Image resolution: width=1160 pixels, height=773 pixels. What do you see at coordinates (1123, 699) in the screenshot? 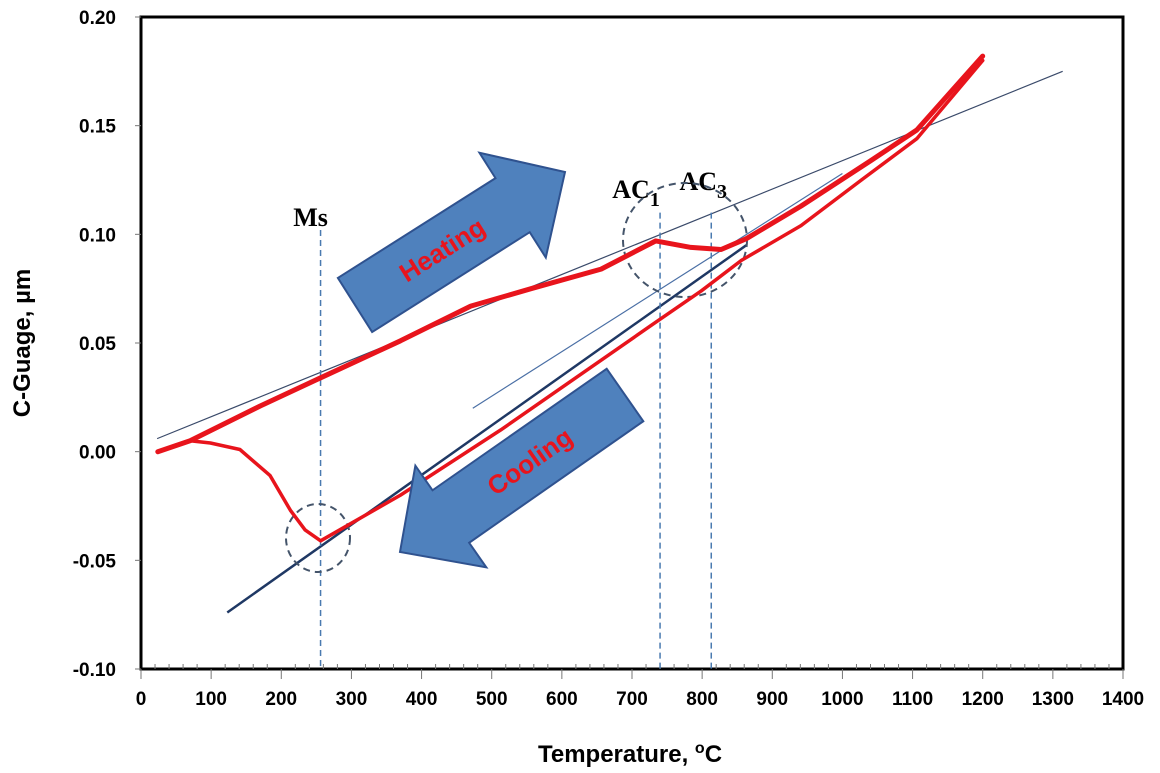
I see `x-tick-label: 1400` at bounding box center [1123, 699].